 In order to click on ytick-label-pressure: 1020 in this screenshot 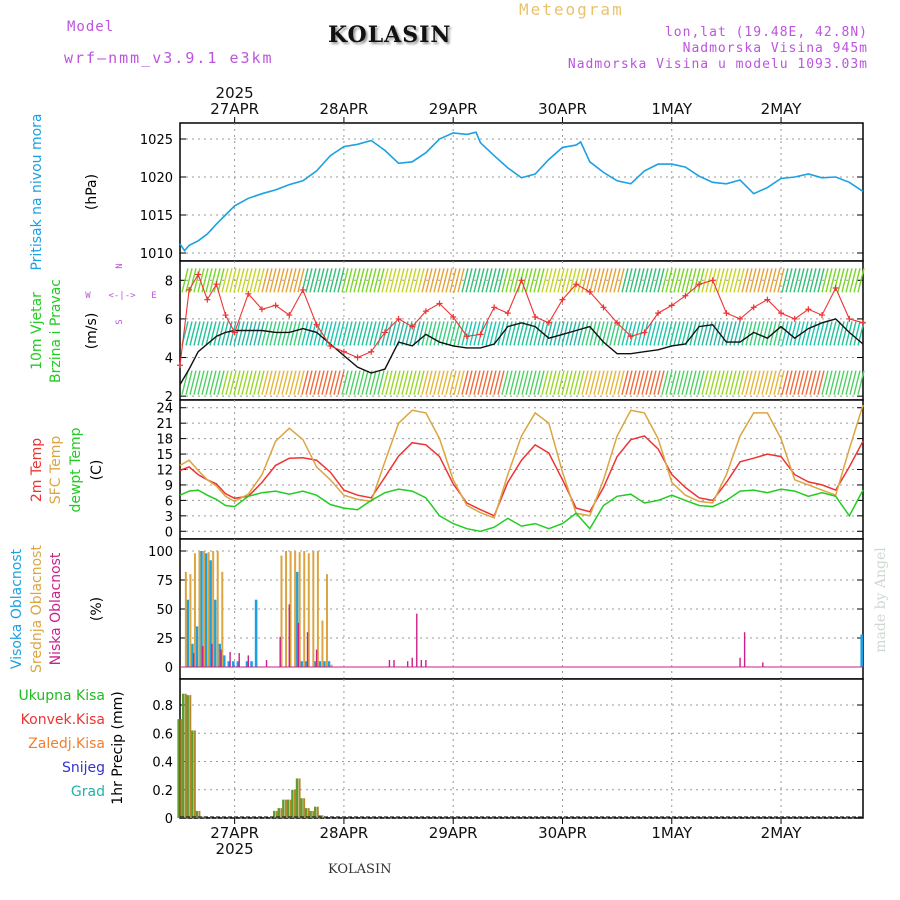, I will do `click(156, 178)`.